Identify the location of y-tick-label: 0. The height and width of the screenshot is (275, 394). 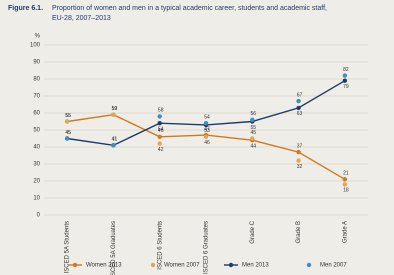
(39, 216).